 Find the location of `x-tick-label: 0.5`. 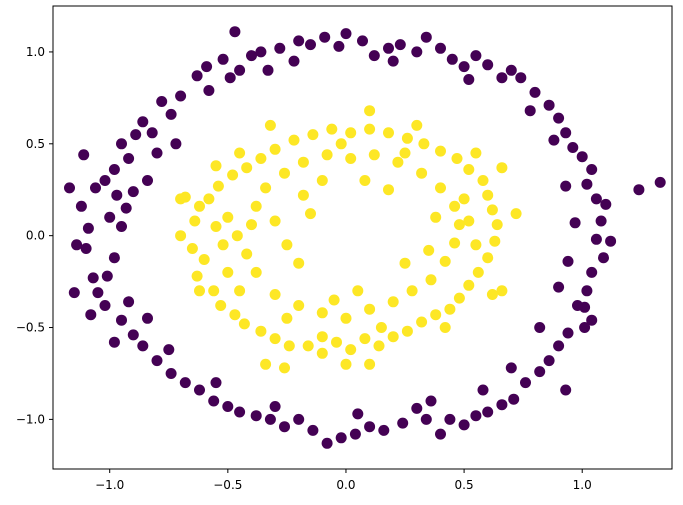

x-tick-label: 0.5 is located at coordinates (464, 485).